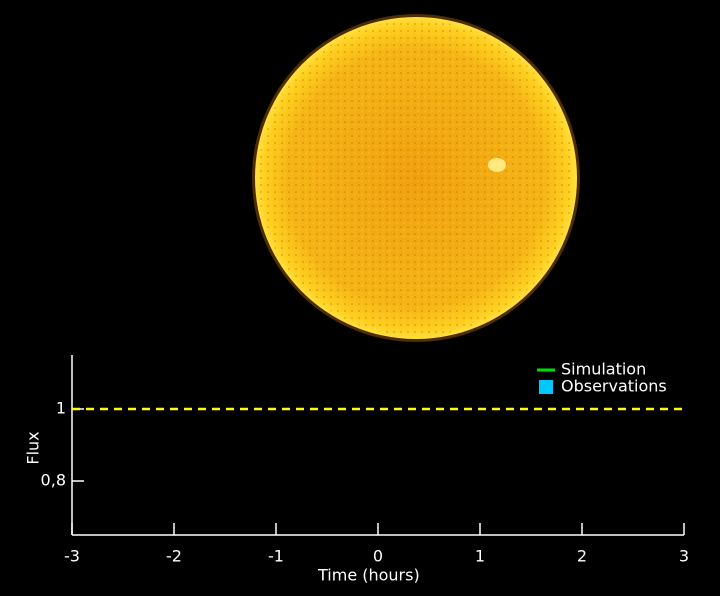  I want to click on legend-swatch, so click(546, 387).